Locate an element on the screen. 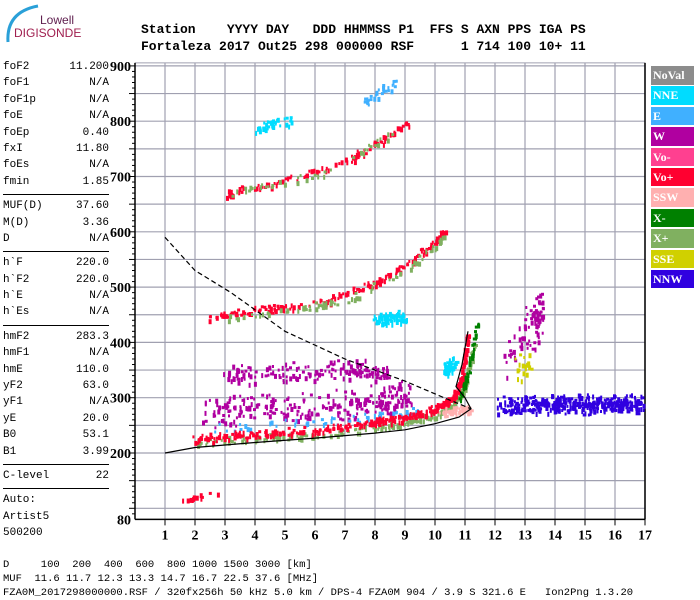 This screenshot has height=600, width=700. y-tick-label: 80 is located at coordinates (124, 520).